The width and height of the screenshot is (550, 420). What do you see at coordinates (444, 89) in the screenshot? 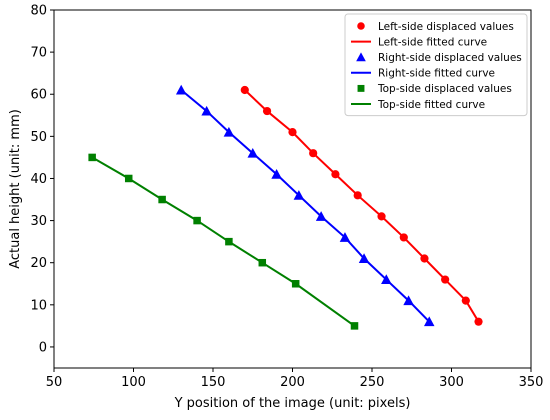
I see `legend-label: Top-side displaced values` at bounding box center [444, 89].